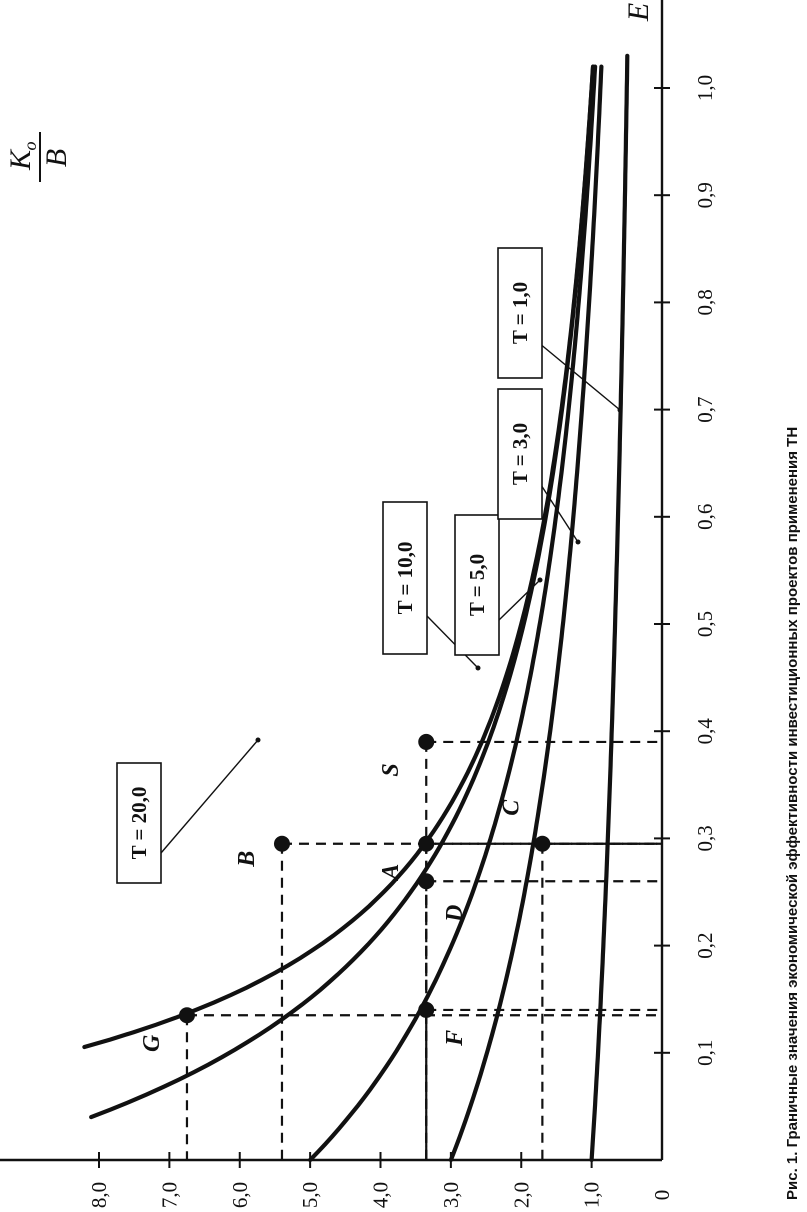 The width and height of the screenshot is (807, 1212). Describe the element at coordinates (391, 873) in the screenshot. I see `point-label-A: A` at that location.